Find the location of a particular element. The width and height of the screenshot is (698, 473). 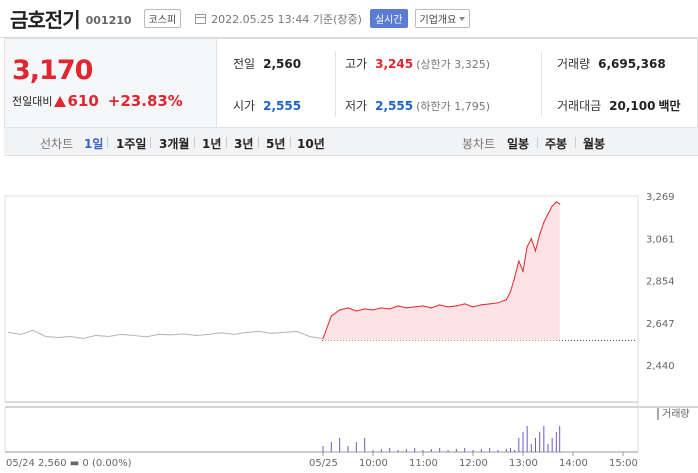

volume-value: 6,695,368 is located at coordinates (632, 64).